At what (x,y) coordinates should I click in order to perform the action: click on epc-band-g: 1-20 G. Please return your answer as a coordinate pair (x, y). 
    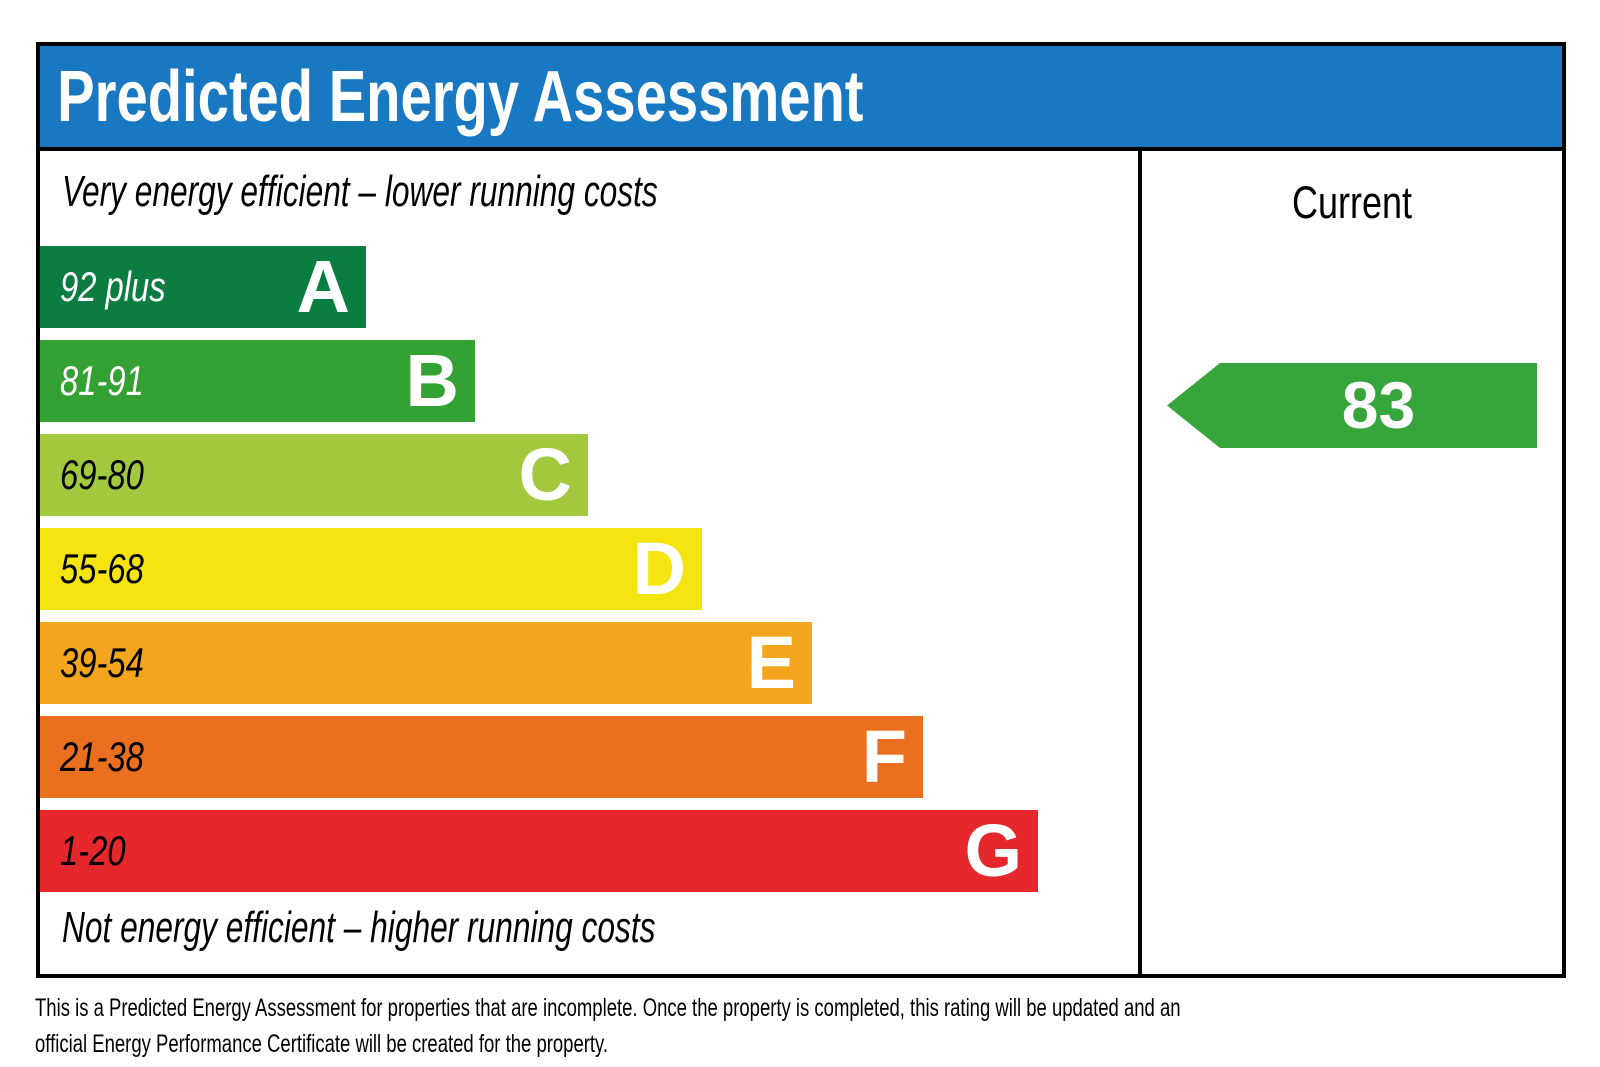
    Looking at the image, I should click on (539, 851).